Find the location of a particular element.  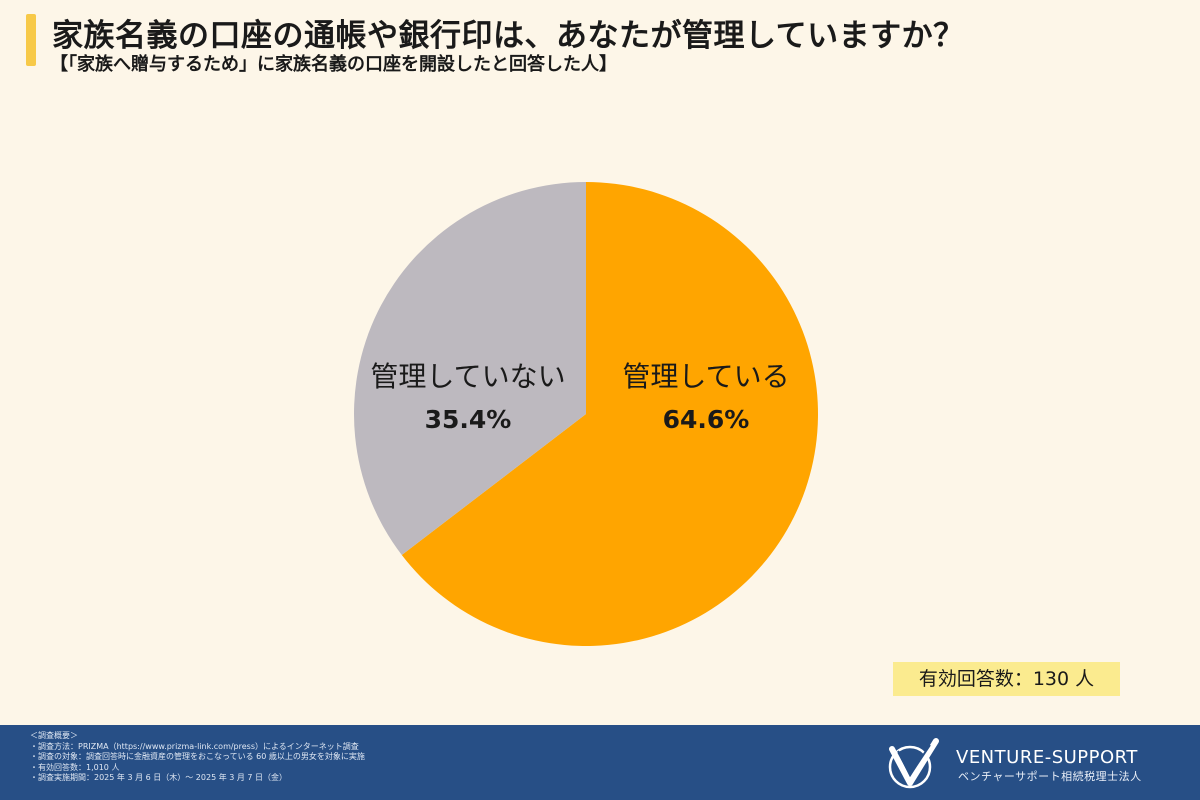

title-accent-bar is located at coordinates (31, 40).